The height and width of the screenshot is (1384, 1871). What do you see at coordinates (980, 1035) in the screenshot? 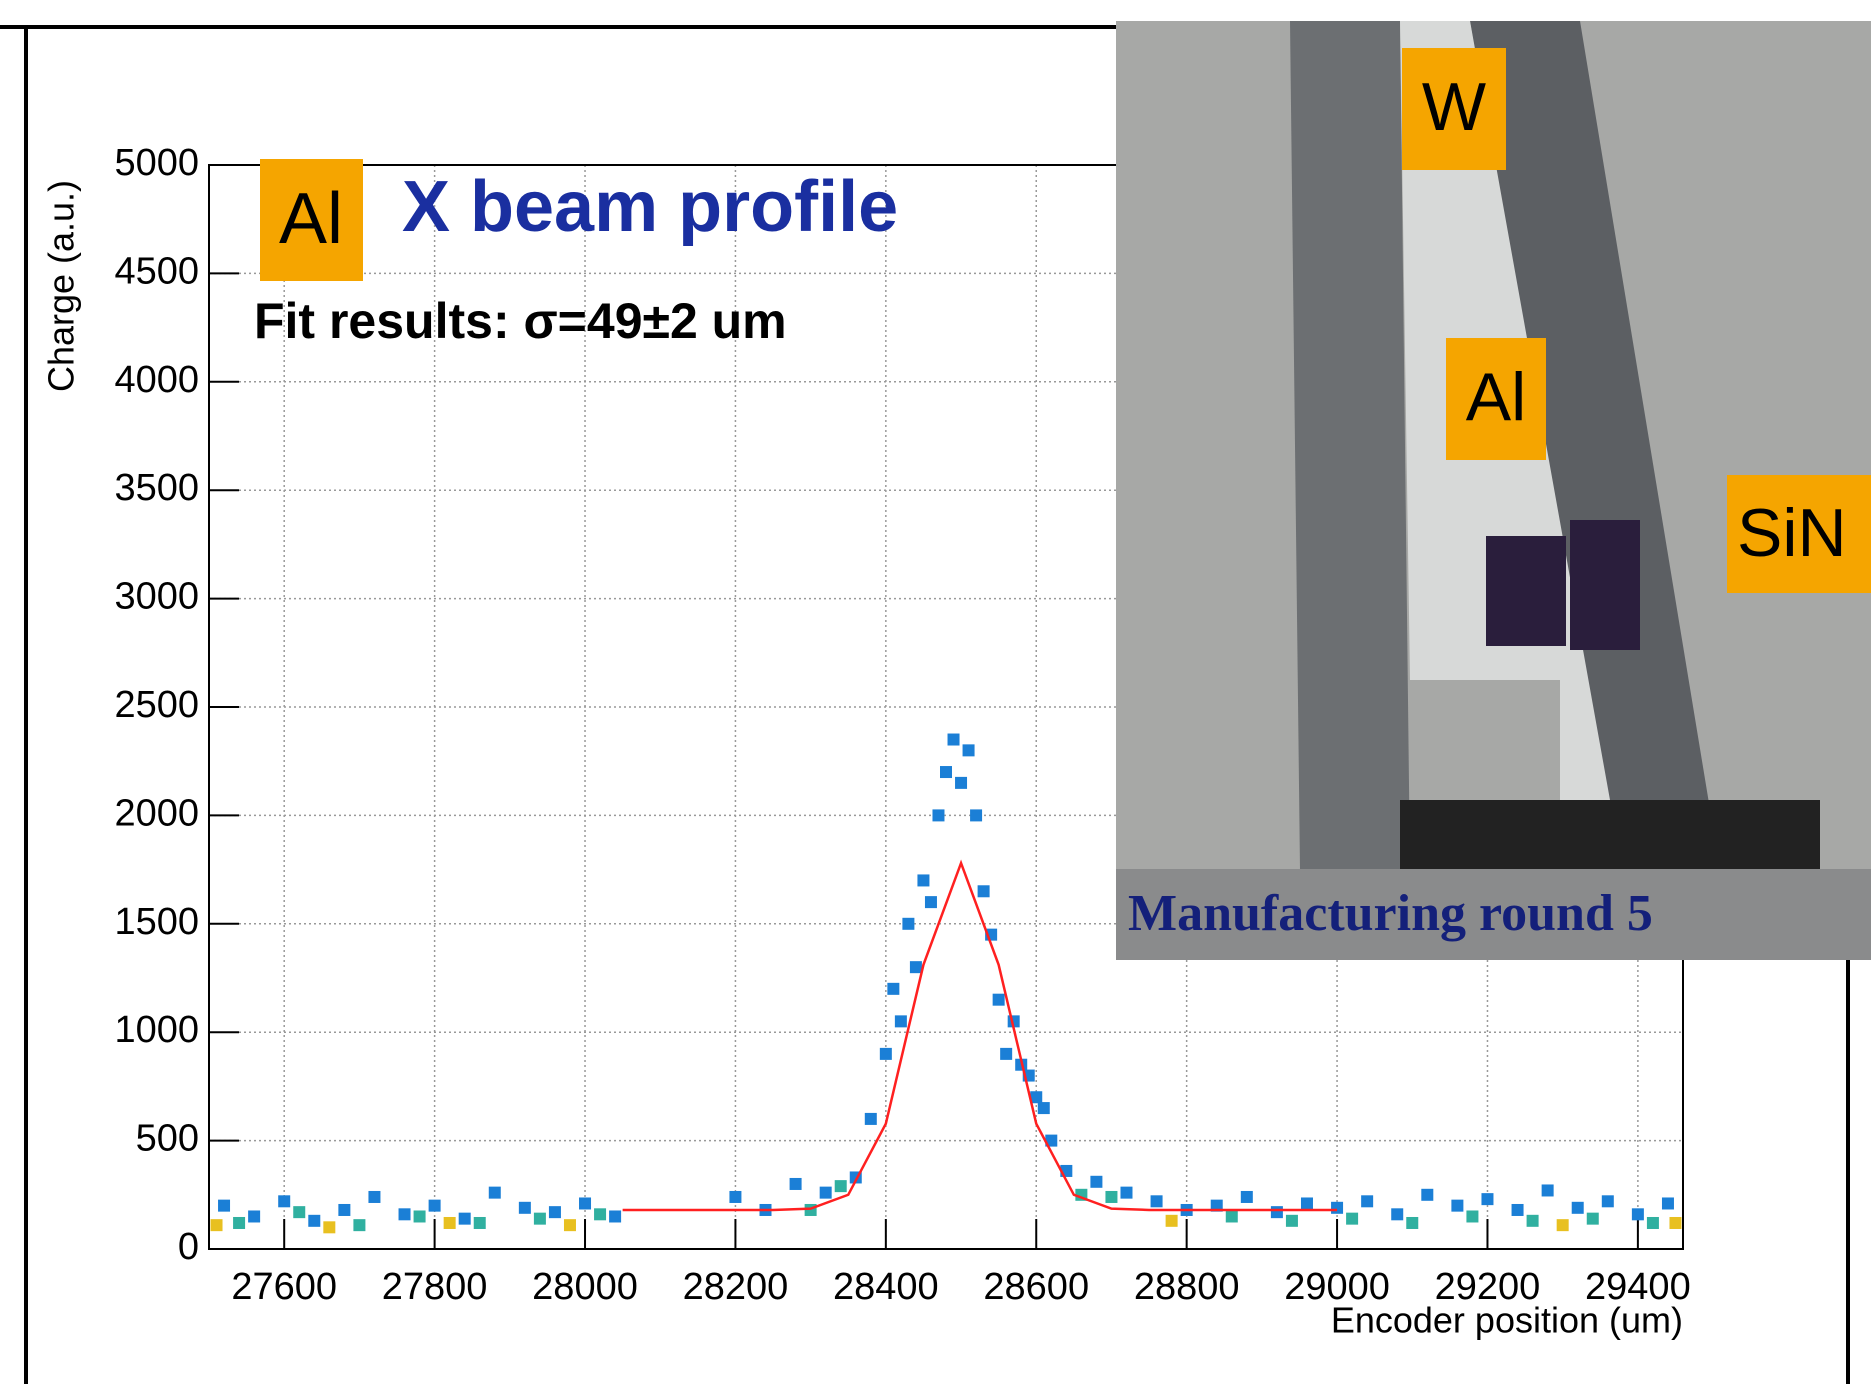
I see `fit-curve` at bounding box center [980, 1035].